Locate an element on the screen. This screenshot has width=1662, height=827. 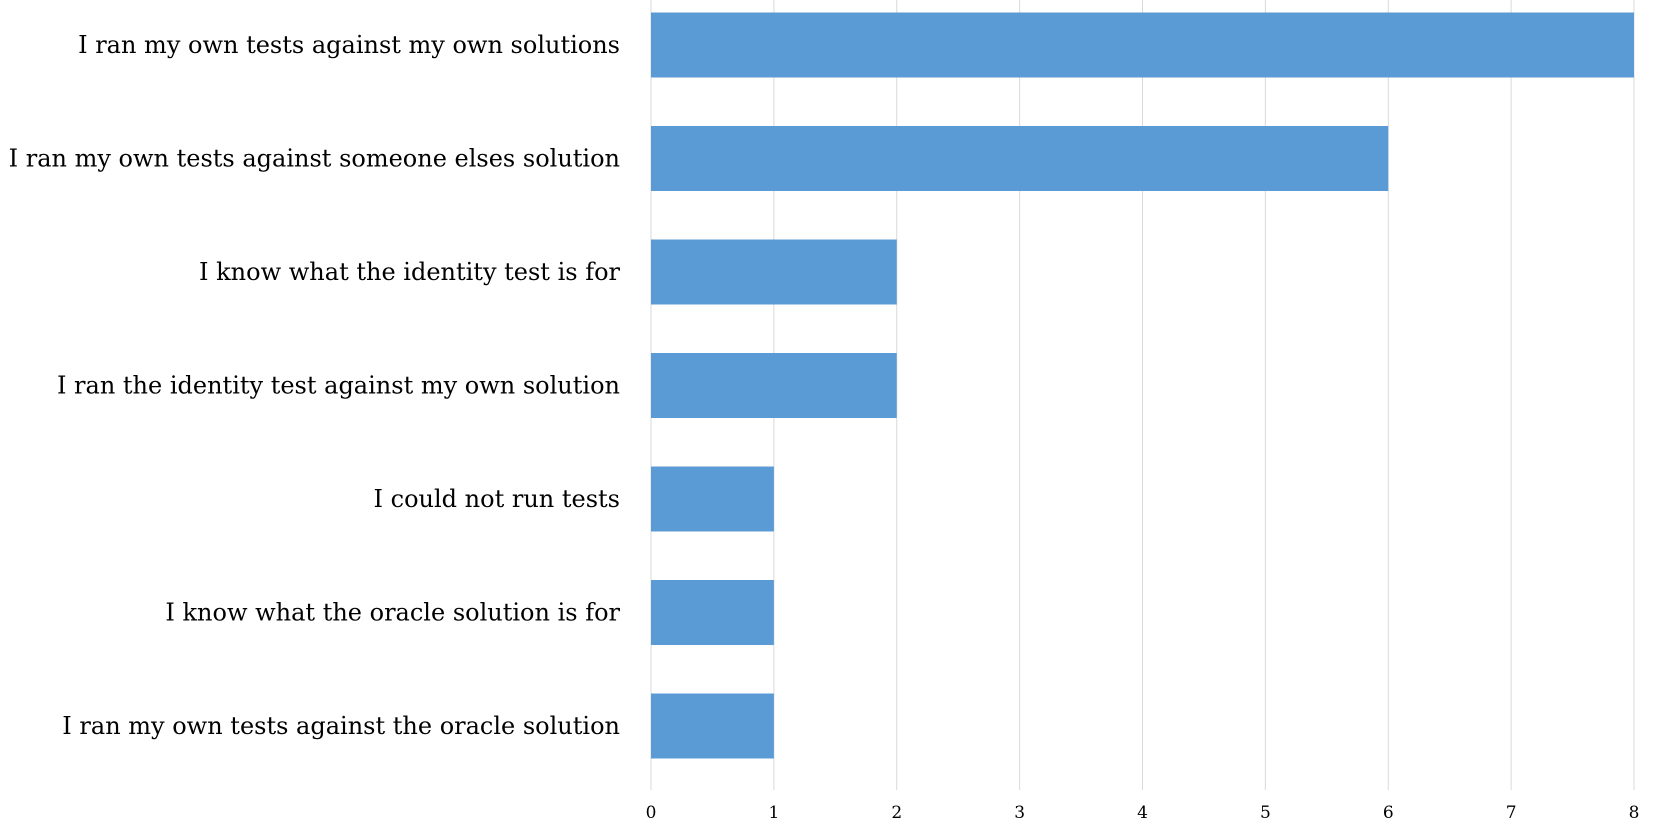
x-tick-label: 3 is located at coordinates (1019, 813).